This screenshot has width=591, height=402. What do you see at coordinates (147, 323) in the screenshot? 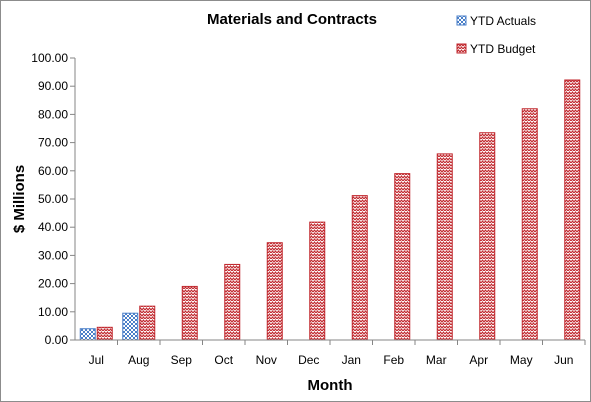
I see `bar-budget-aug` at bounding box center [147, 323].